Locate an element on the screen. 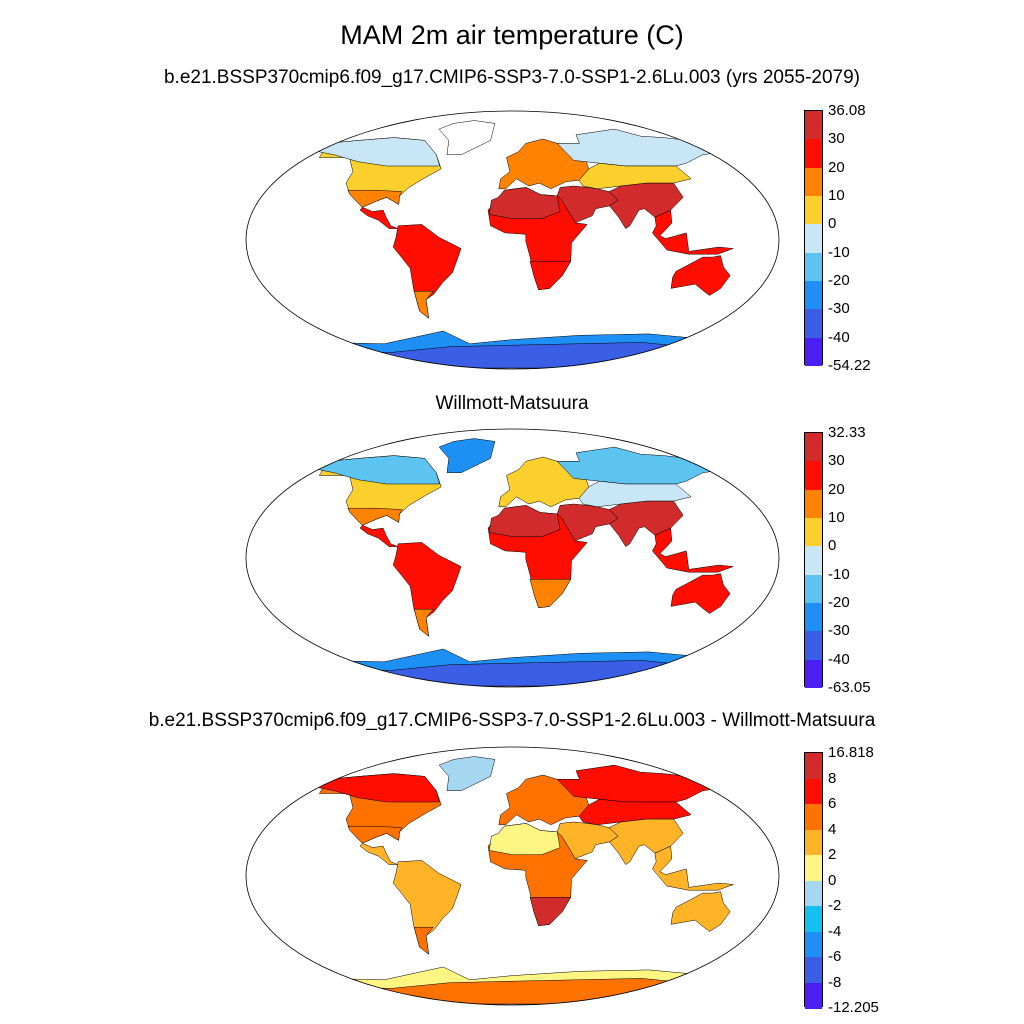  colorbar-label: -8 is located at coordinates (835, 982).